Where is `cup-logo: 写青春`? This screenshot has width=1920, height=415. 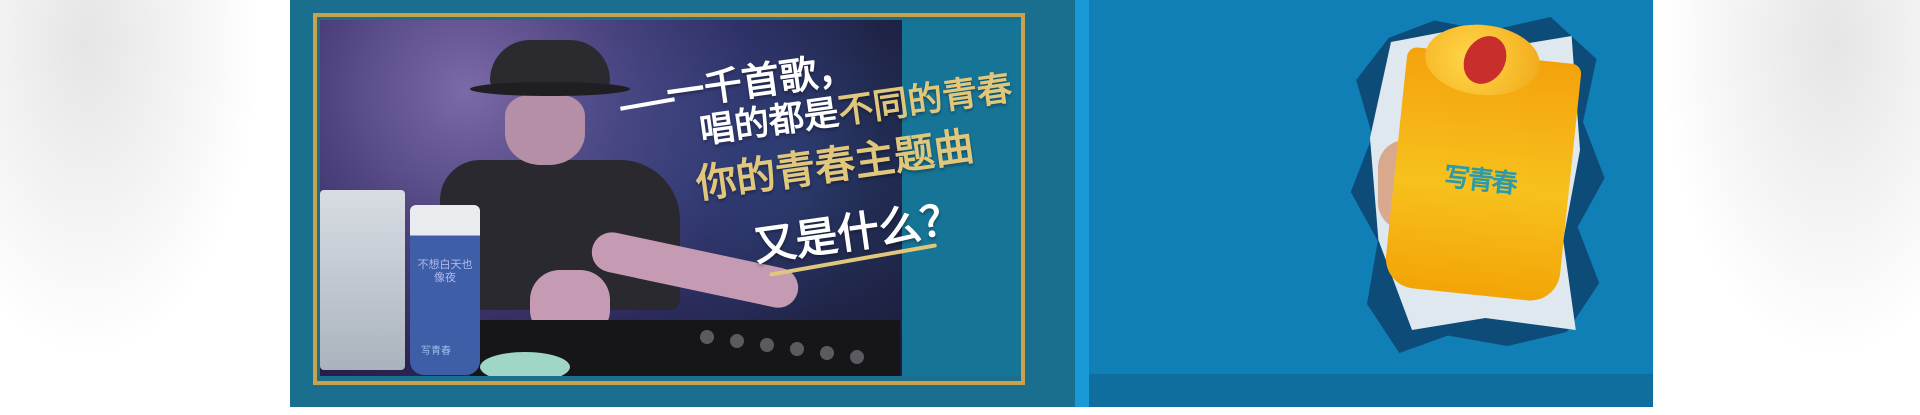 cup-logo: 写青春 is located at coordinates (436, 351).